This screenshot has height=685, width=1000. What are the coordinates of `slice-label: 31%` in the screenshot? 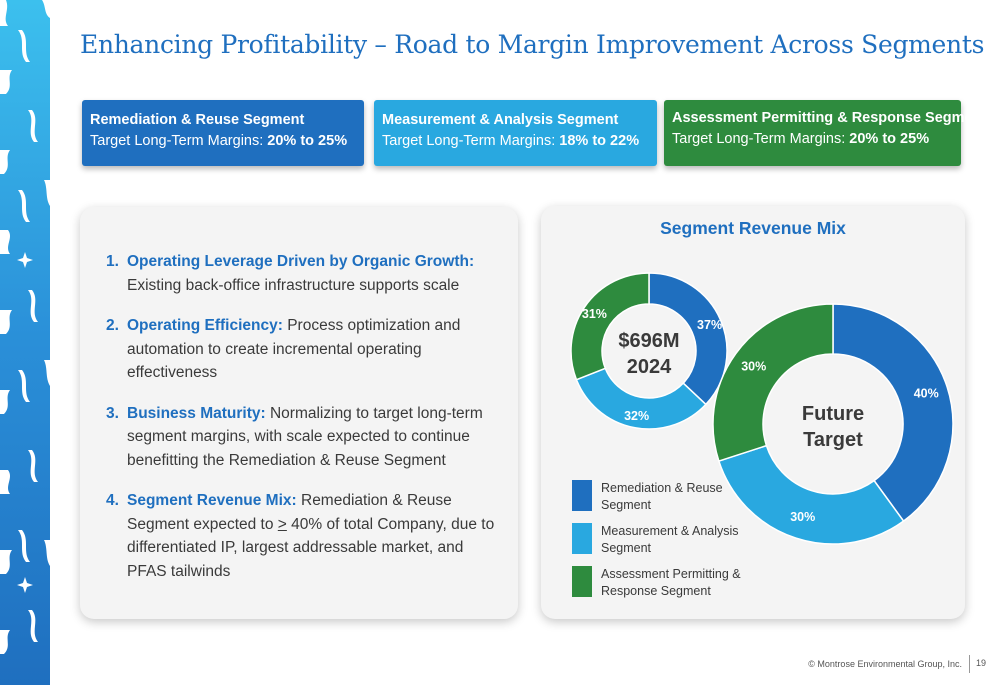 It's located at (594, 314).